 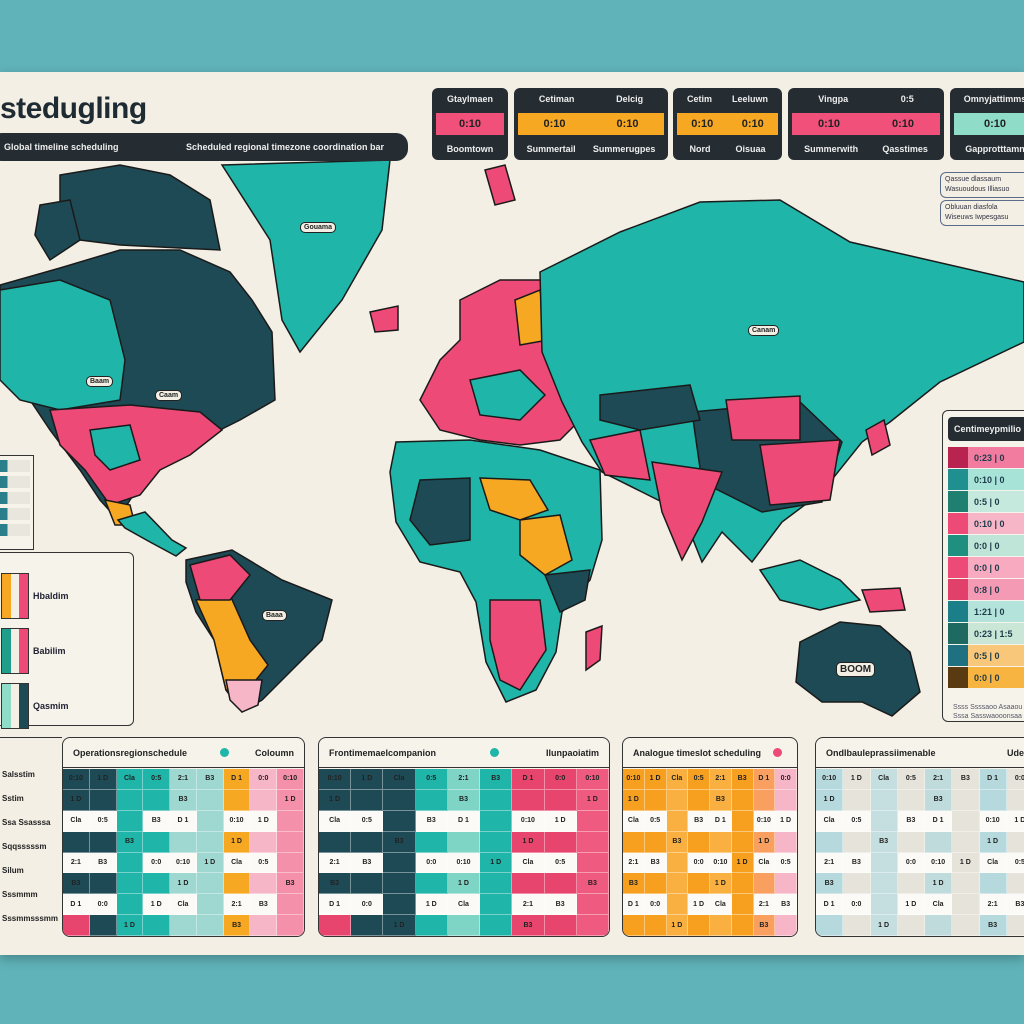 What do you see at coordinates (987, 124) in the screenshot?
I see `schedule-card: Omnyjattimms 0:10 Gapprotttamn` at bounding box center [987, 124].